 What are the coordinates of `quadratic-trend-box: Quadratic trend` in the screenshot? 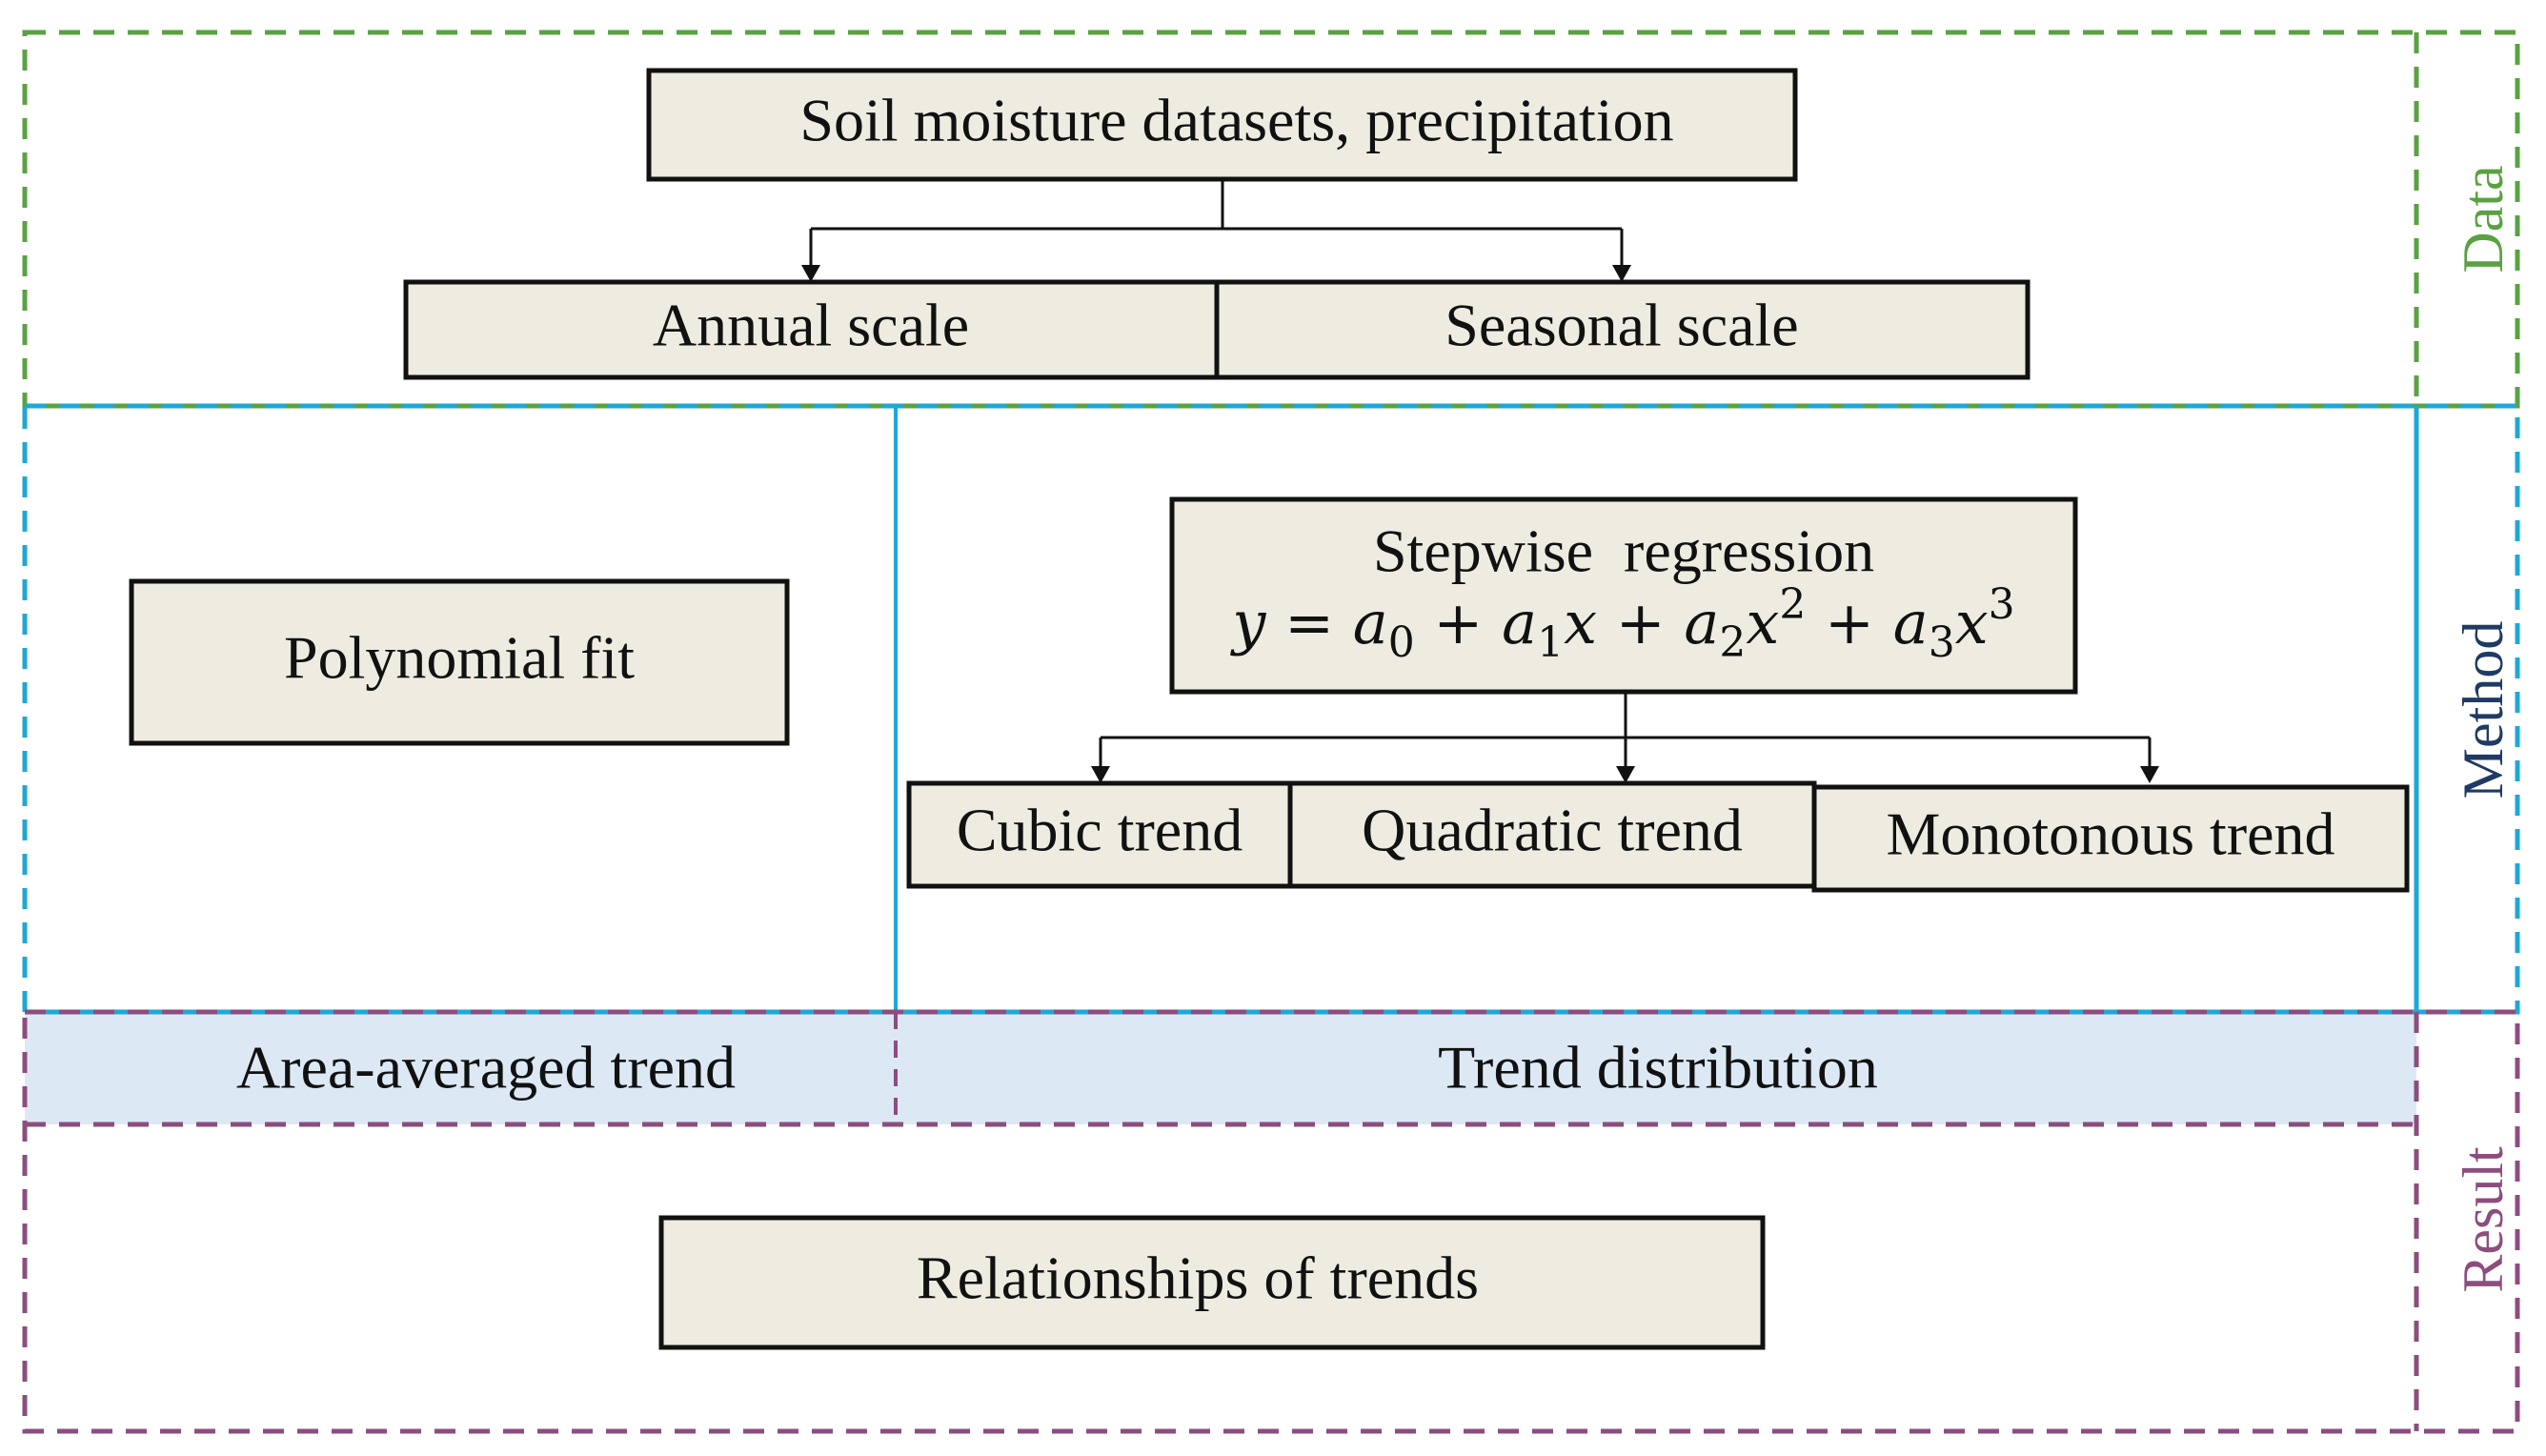 It's located at (1552, 834).